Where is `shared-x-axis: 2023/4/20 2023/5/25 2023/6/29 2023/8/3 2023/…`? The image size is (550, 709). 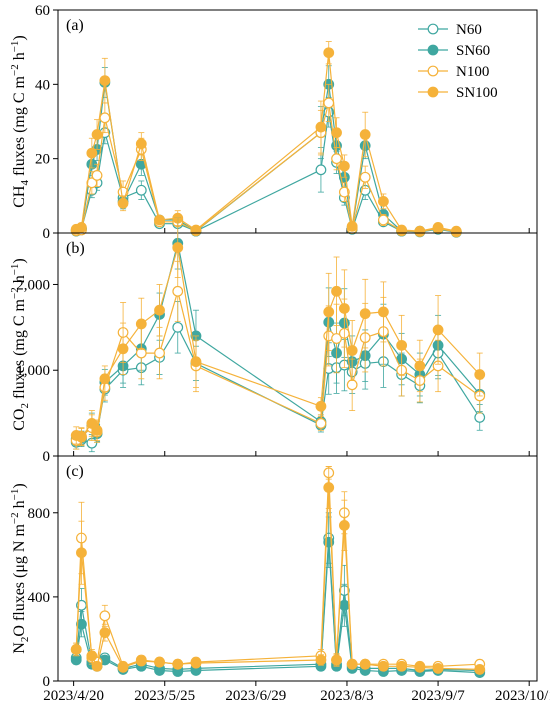 shared-x-axis: 2023/4/20 2023/5/25 2023/6/29 2023/8/3 2023/… is located at coordinates (296, 696).